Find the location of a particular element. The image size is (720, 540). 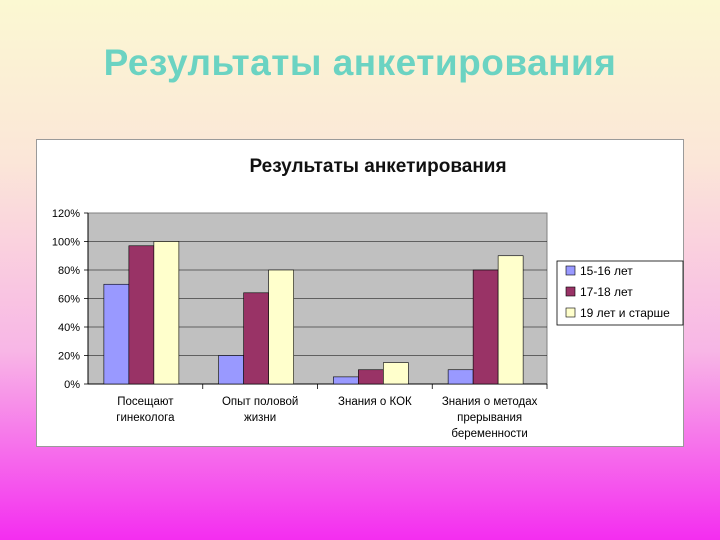

x-category-label: Знания о методах is located at coordinates (490, 402).